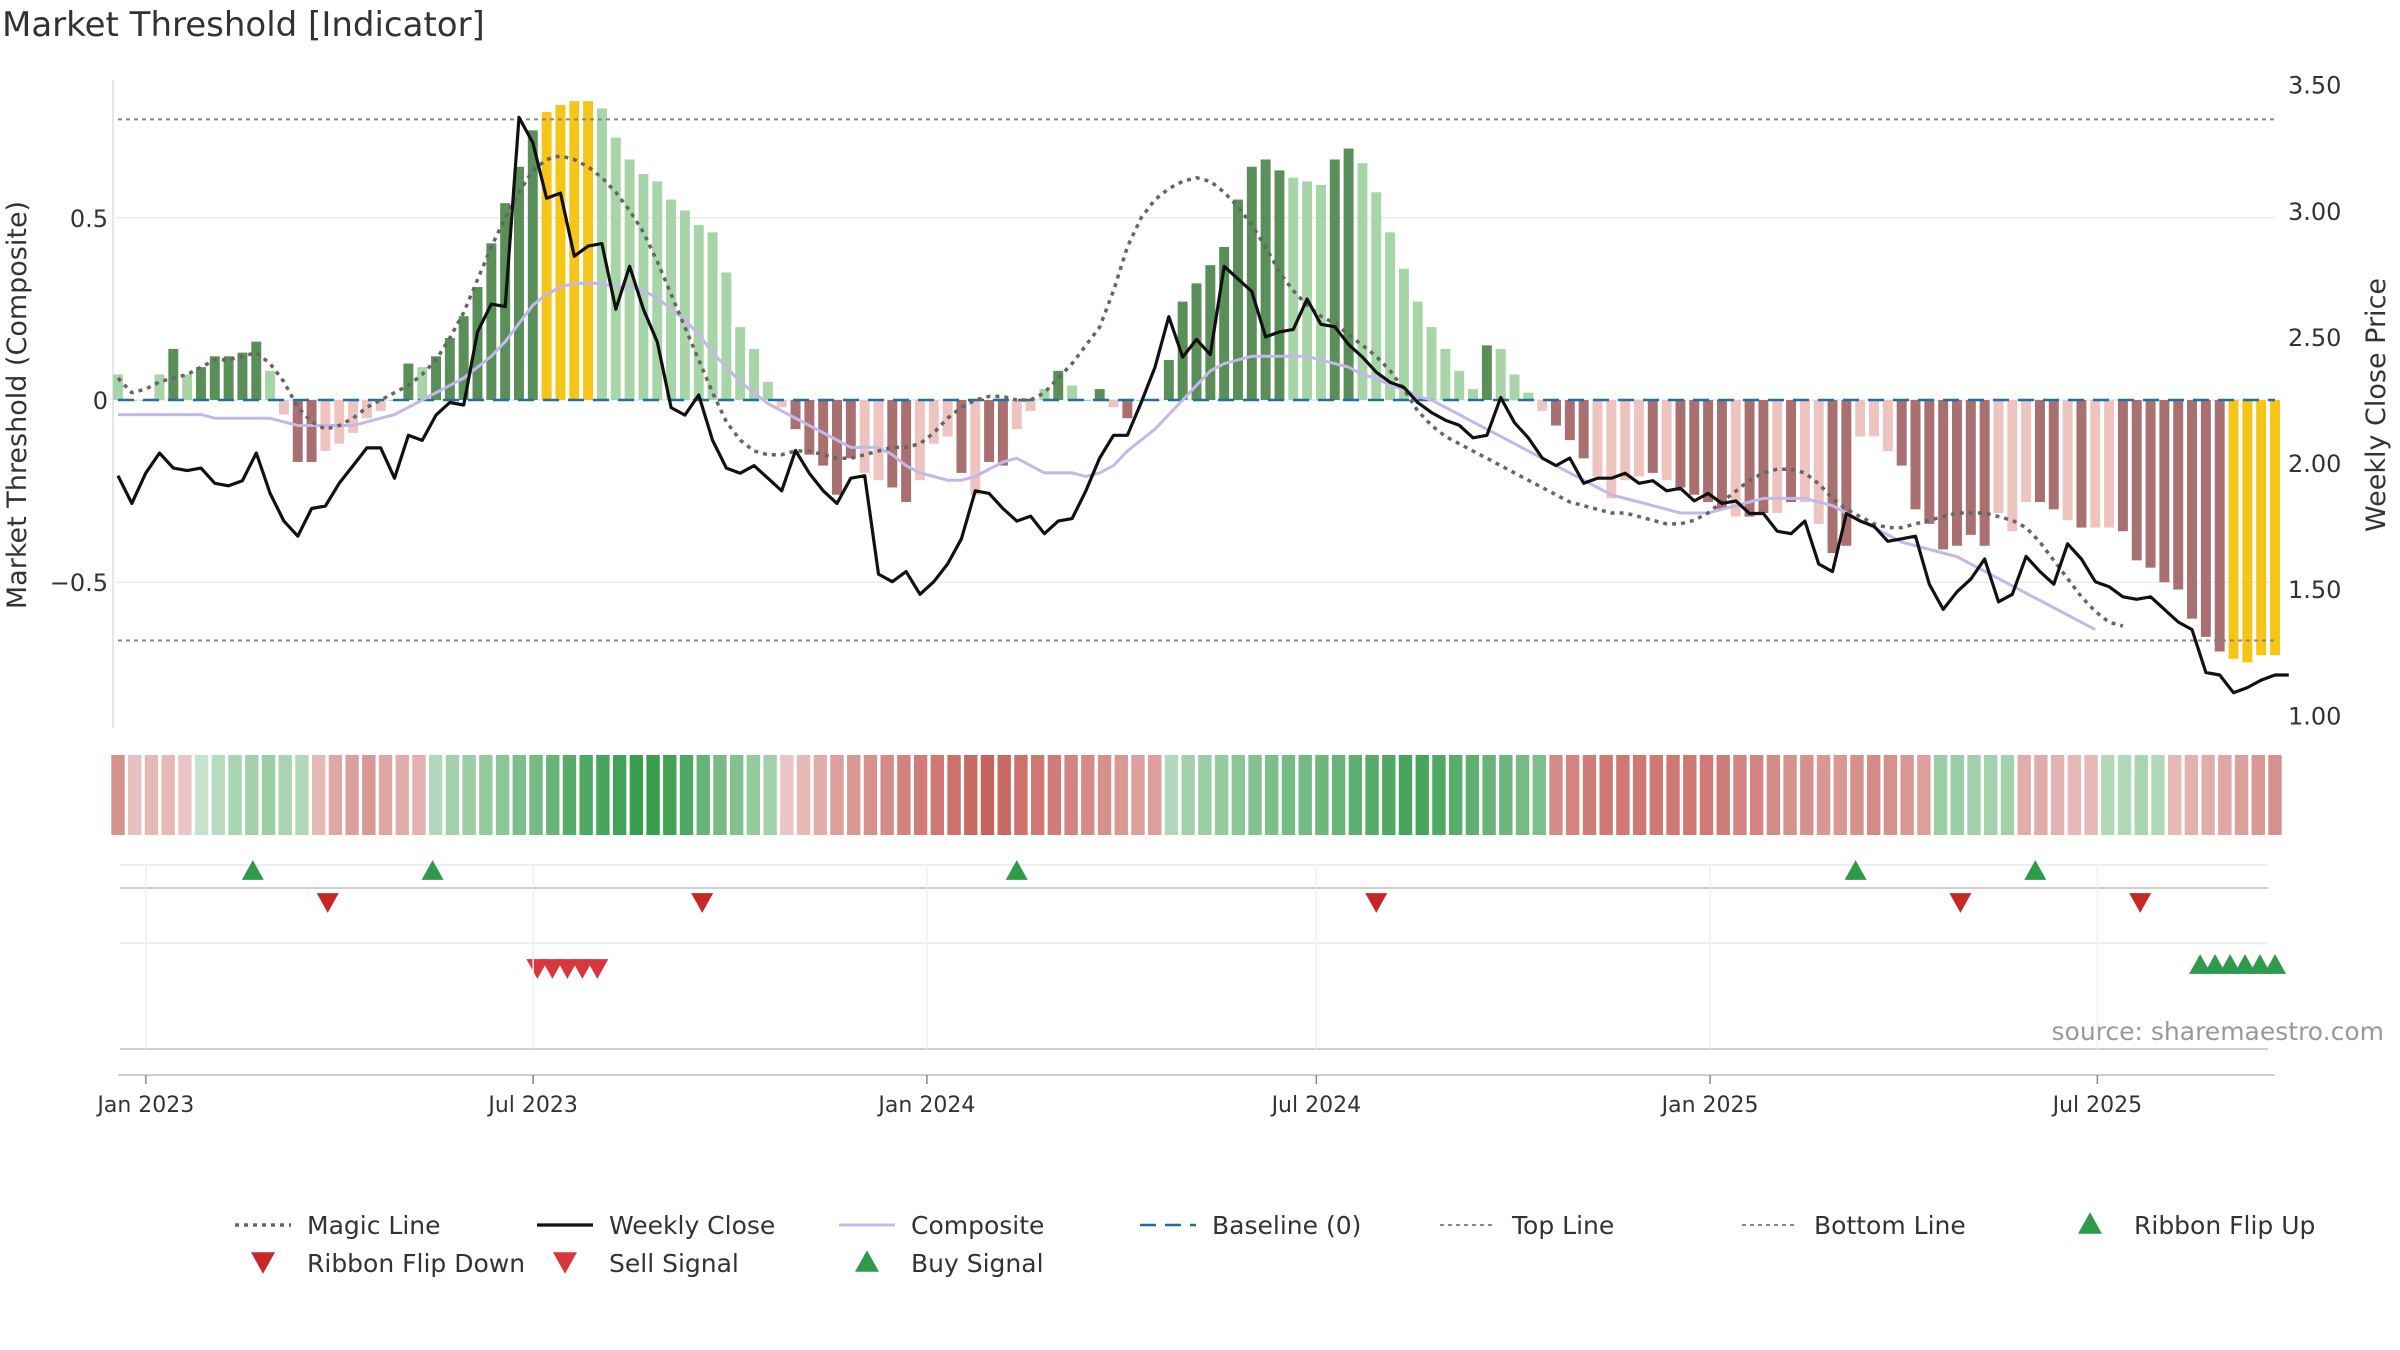 The height and width of the screenshot is (1350, 2400). What do you see at coordinates (2314, 338) in the screenshot?
I see `right-tick-label: 2.50` at bounding box center [2314, 338].